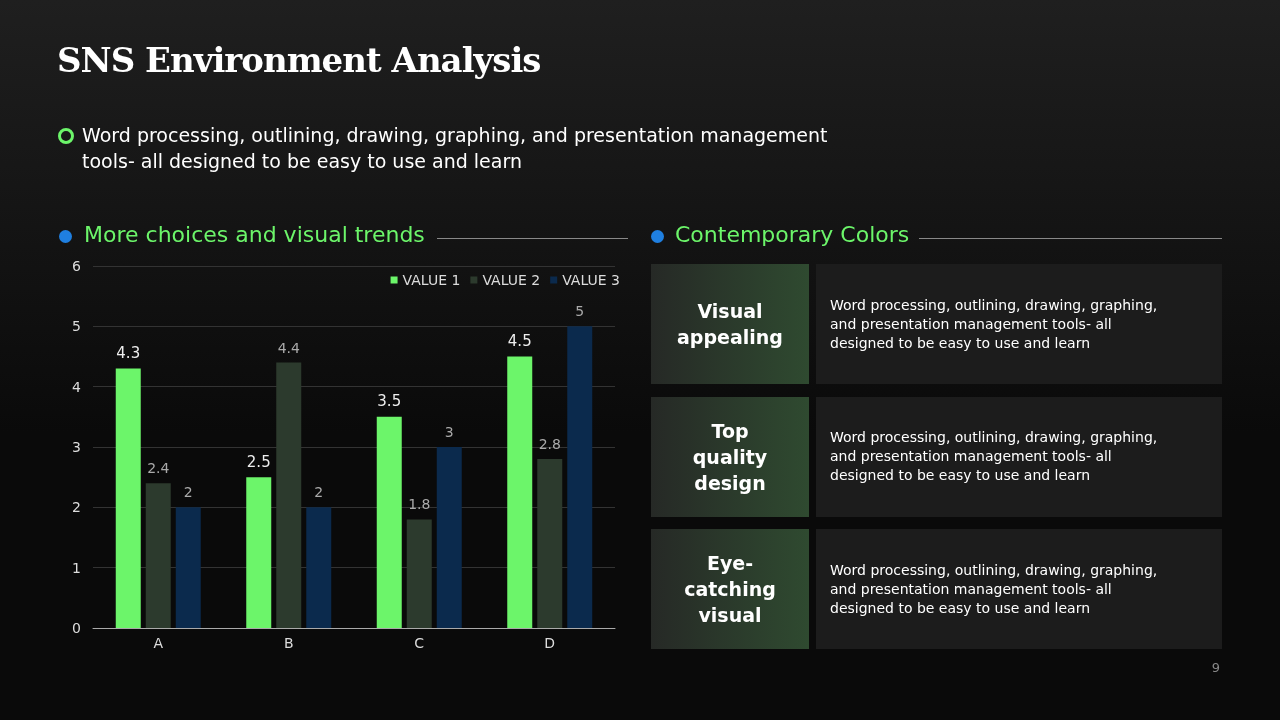 This screenshot has height=720, width=1280. Describe the element at coordinates (792, 234) in the screenshot. I see `text: Contemporary Colors` at that location.